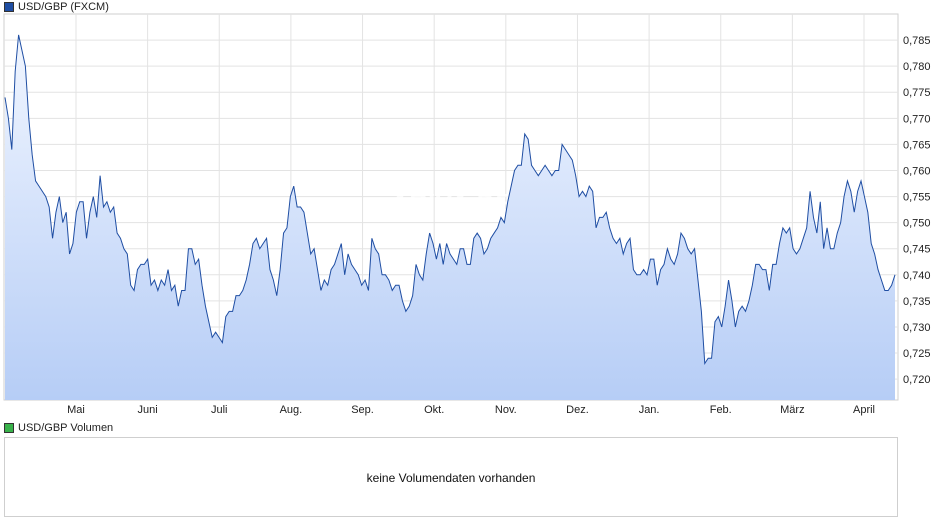 This screenshot has width=940, height=526. What do you see at coordinates (917, 354) in the screenshot?
I see `y-tick-label: 0,725` at bounding box center [917, 354].